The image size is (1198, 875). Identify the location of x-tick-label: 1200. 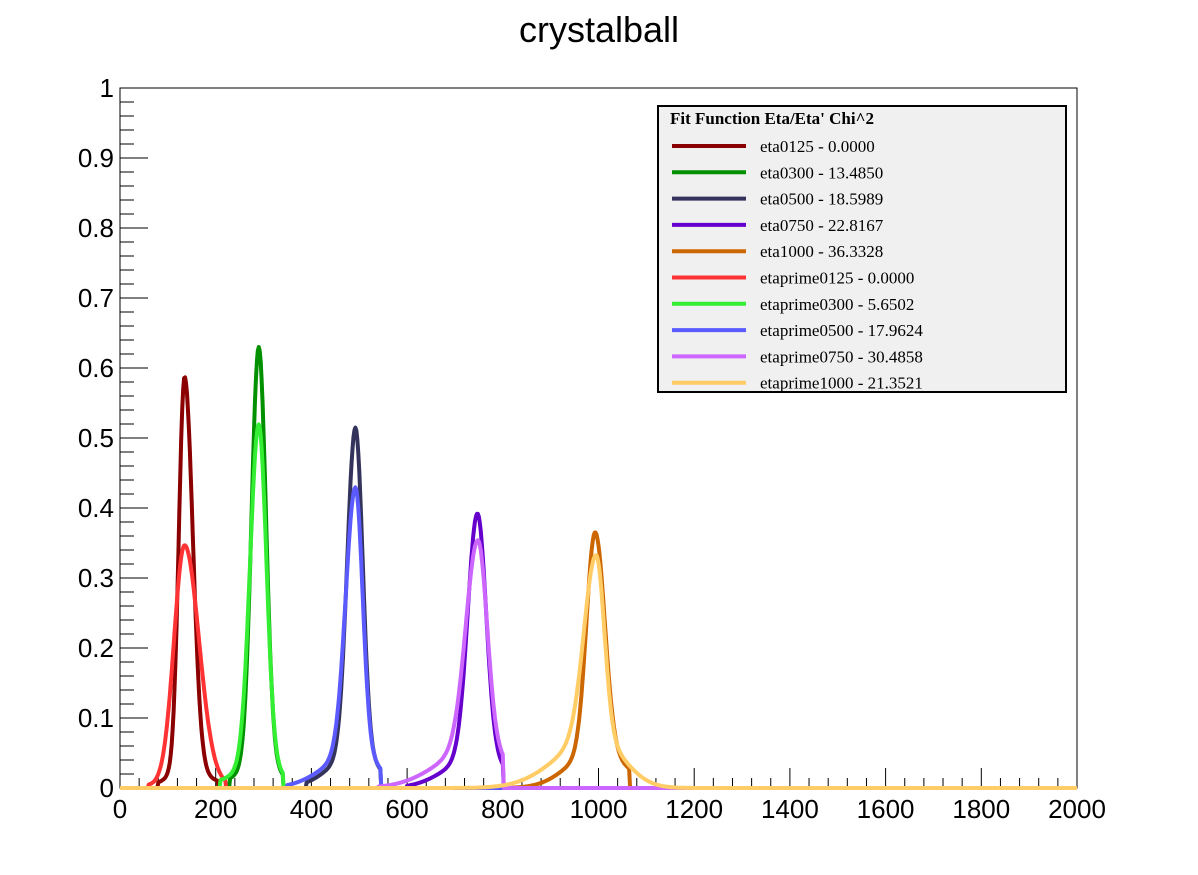
(694, 809).